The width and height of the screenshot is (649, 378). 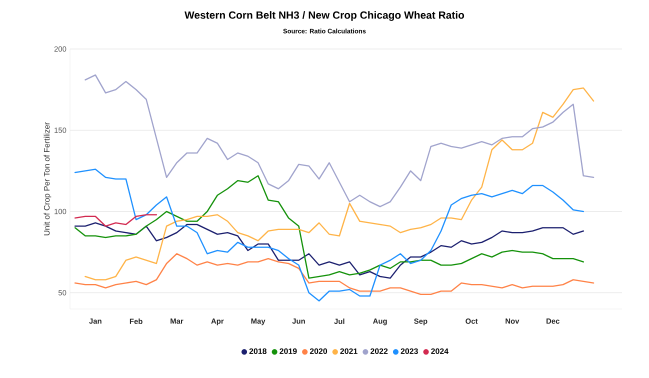 I want to click on chart-title: Western Corn Belt NH3 / New Crop Chicago Wheat Ratio, so click(x=324, y=16).